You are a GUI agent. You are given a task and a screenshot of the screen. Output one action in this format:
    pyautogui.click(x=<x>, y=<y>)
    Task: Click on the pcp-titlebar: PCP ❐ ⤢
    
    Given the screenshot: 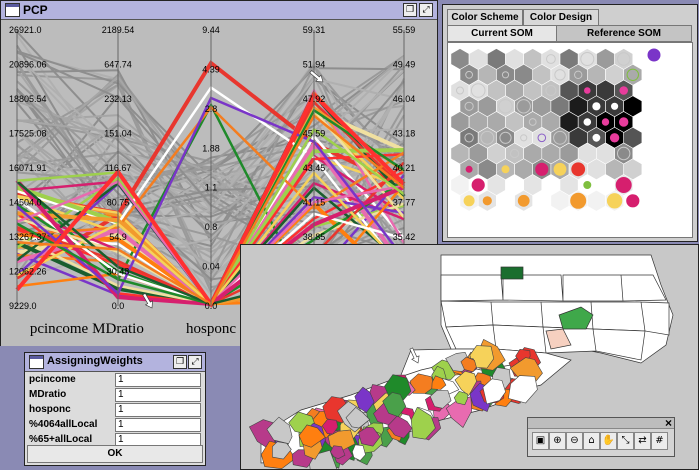 What is the action you would take?
    pyautogui.click(x=219, y=10)
    